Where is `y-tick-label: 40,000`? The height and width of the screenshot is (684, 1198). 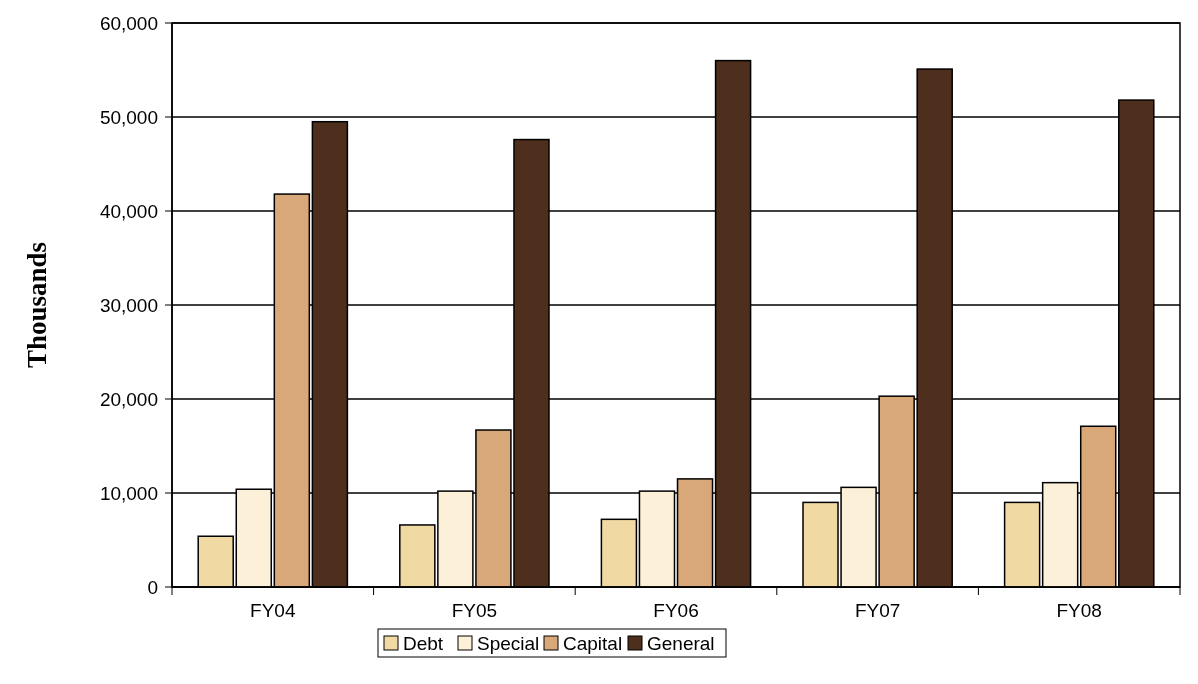 y-tick-label: 40,000 is located at coordinates (128, 211).